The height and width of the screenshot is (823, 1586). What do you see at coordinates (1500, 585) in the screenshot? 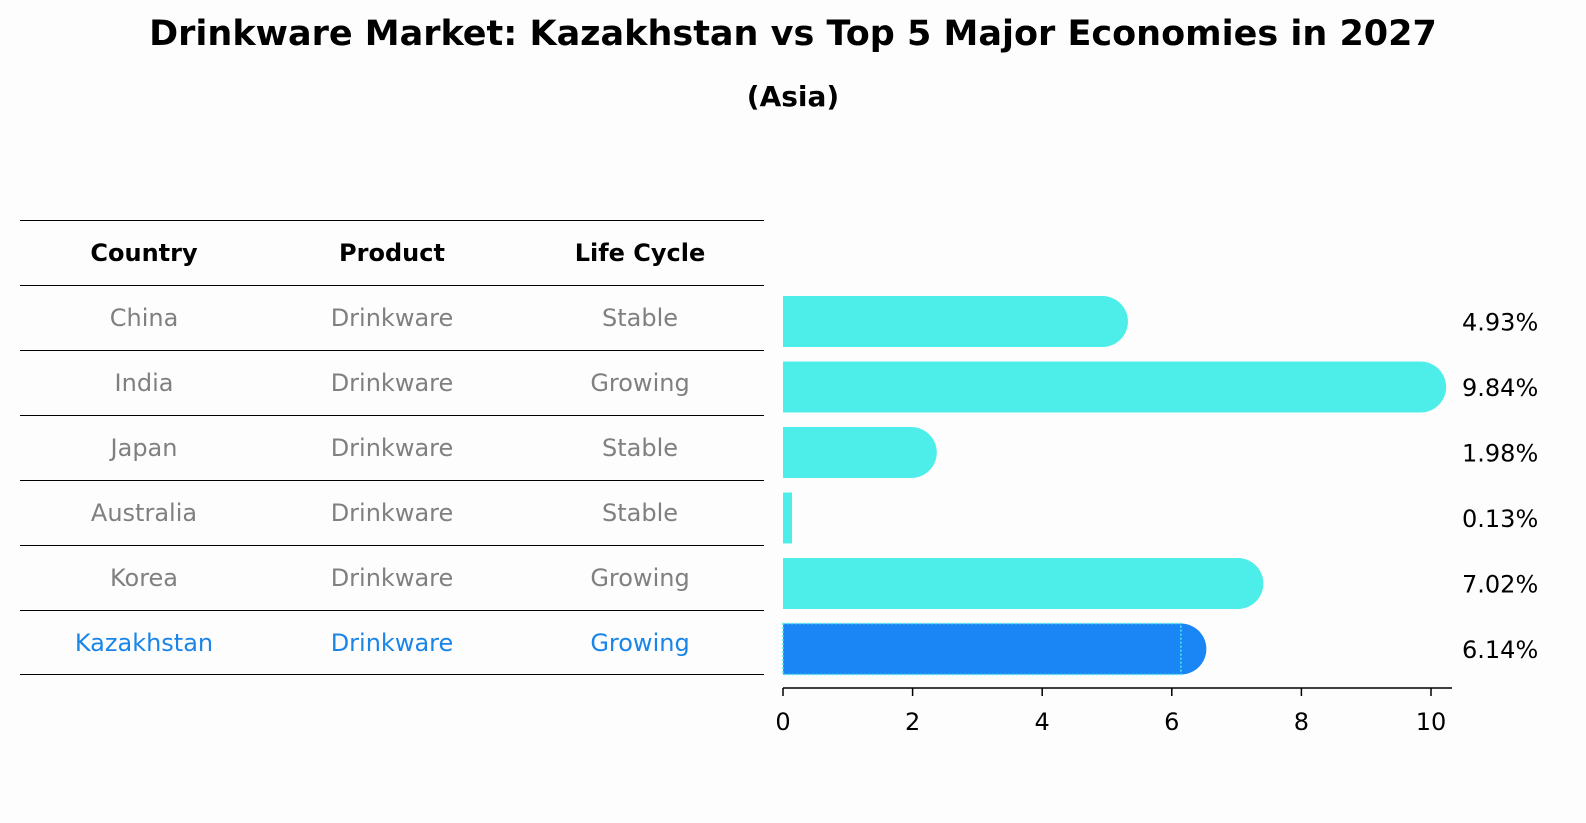
I see `value-label: 7.02%` at bounding box center [1500, 585].